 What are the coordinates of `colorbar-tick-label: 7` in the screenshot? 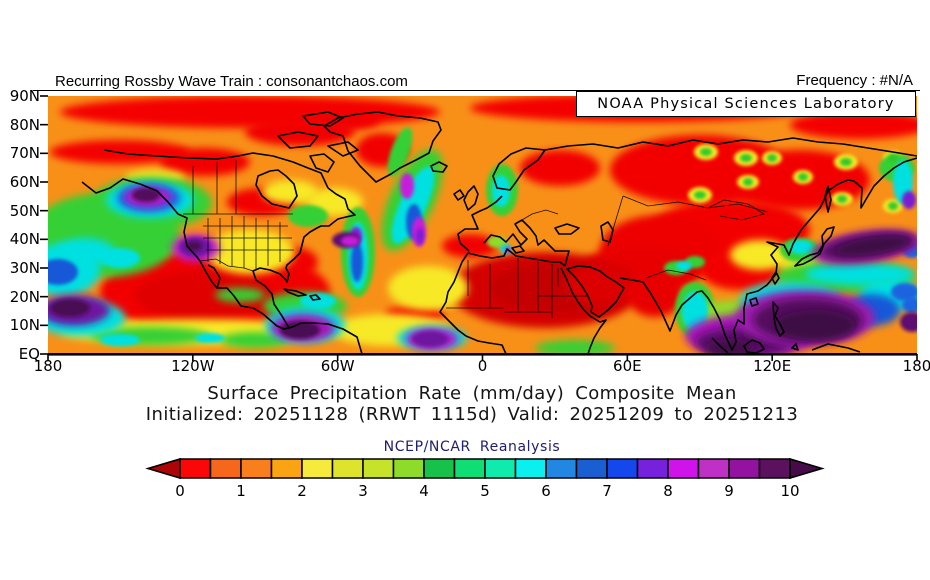 It's located at (607, 491).